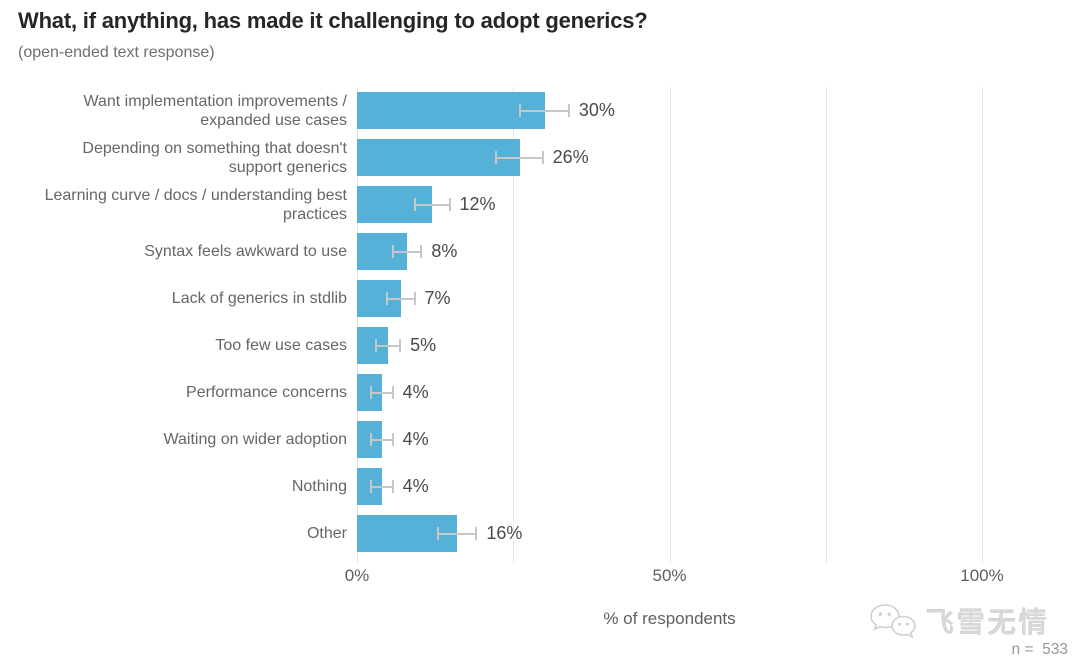  What do you see at coordinates (514, 325) in the screenshot?
I see `gridline-25pct` at bounding box center [514, 325].